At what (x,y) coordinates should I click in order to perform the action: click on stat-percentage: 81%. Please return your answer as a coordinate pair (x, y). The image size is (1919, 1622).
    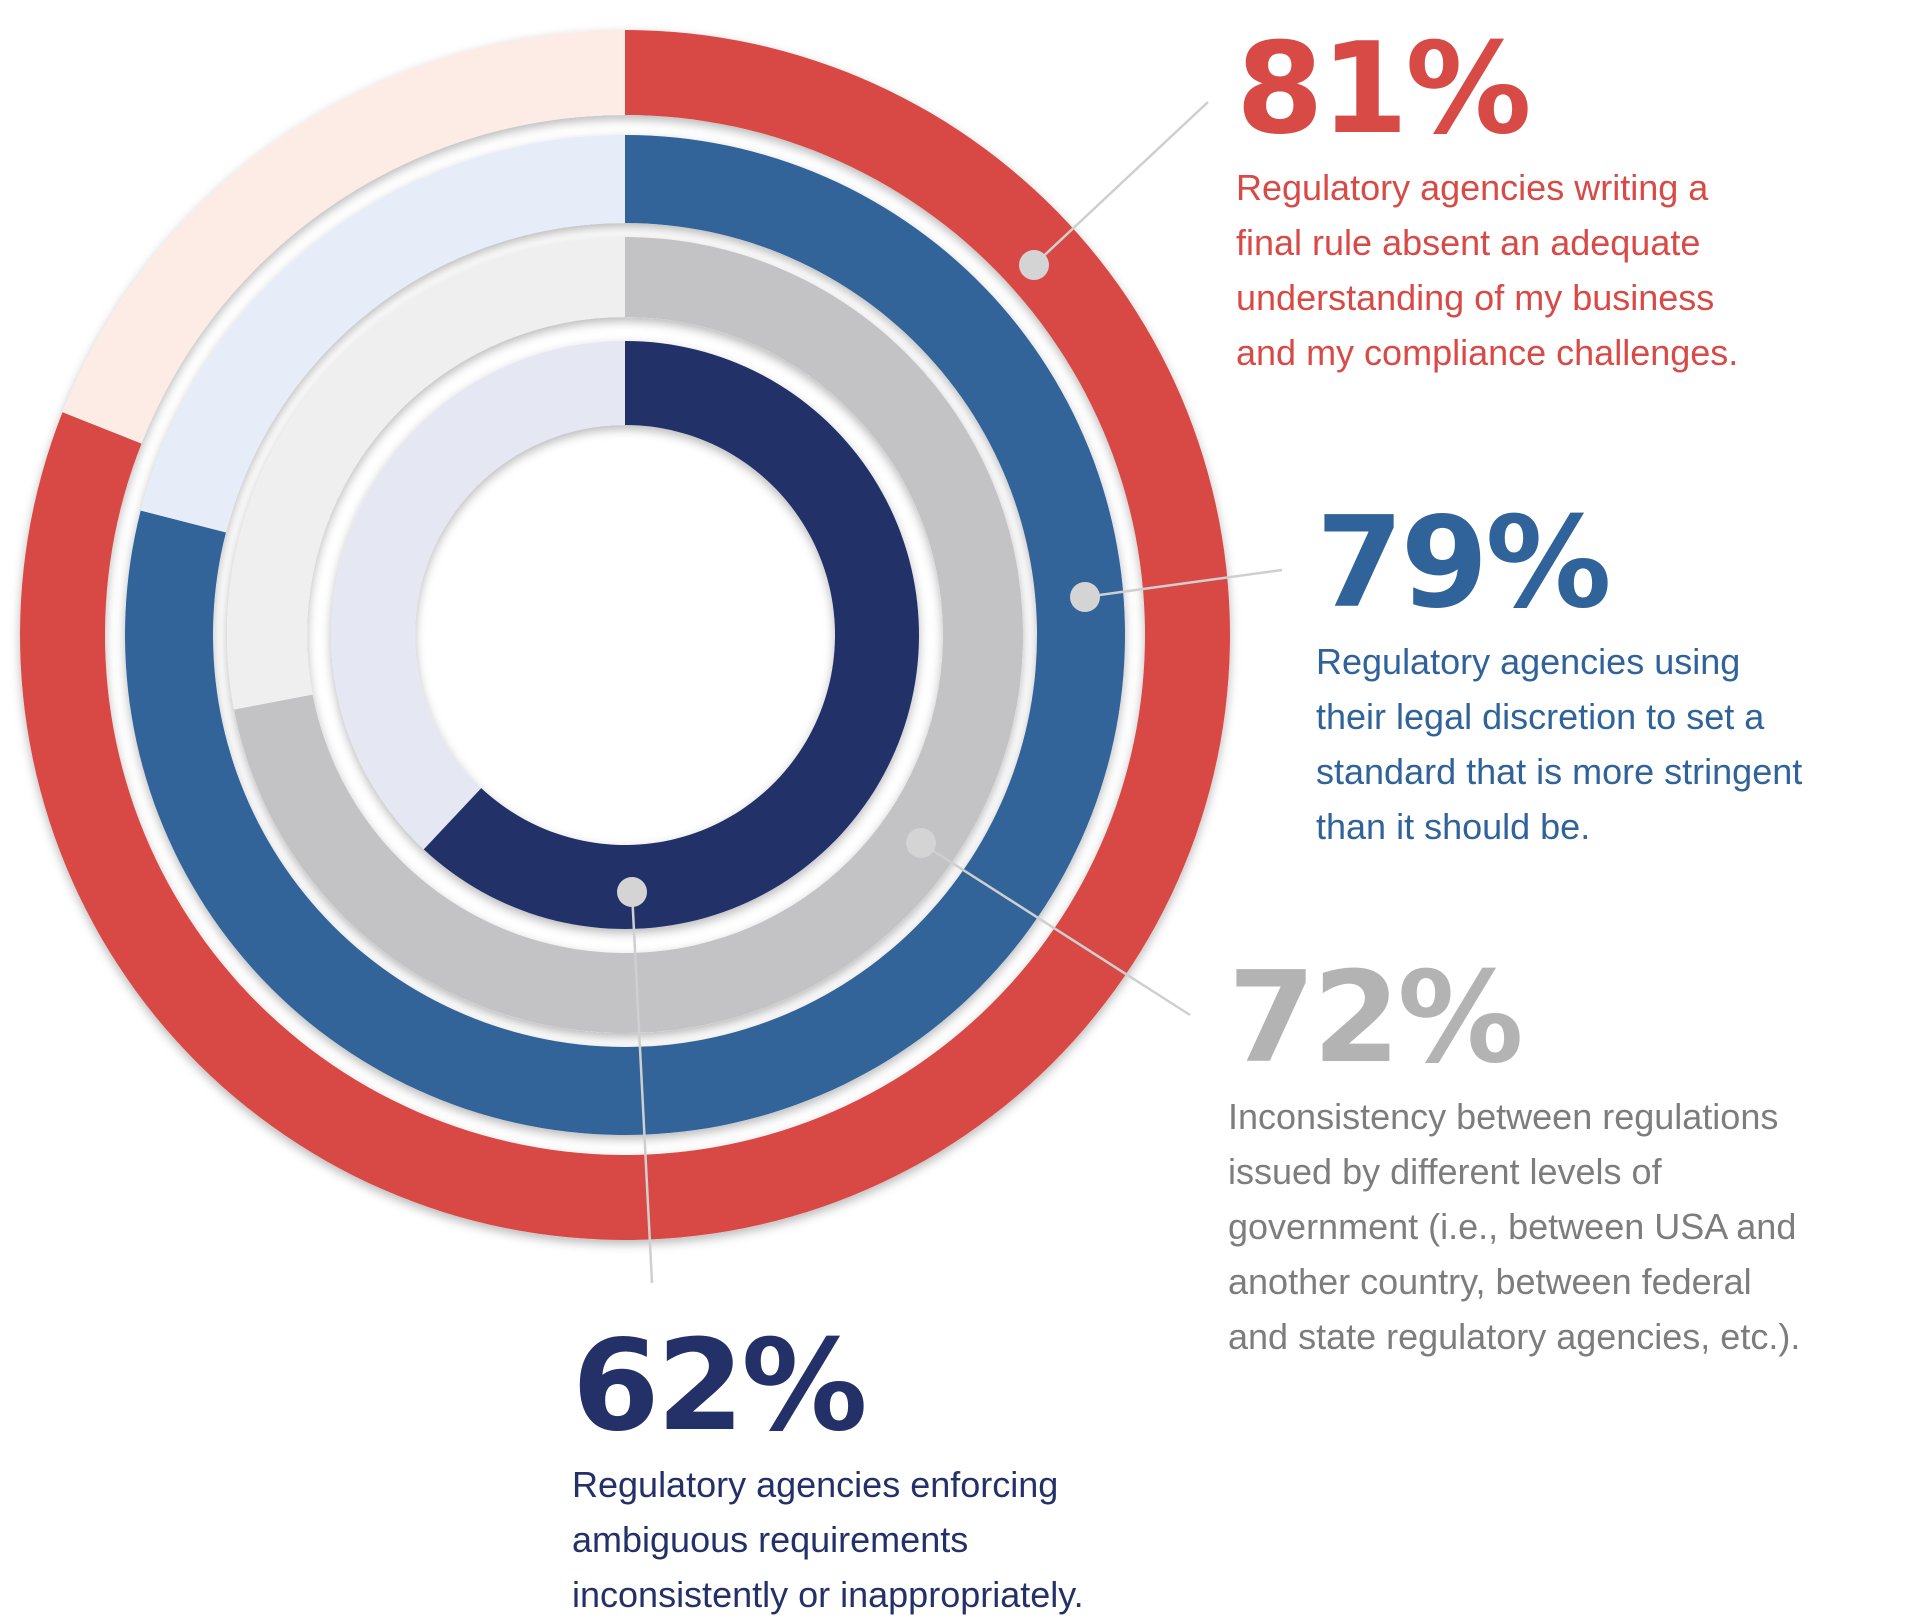
    Looking at the image, I should click on (1384, 88).